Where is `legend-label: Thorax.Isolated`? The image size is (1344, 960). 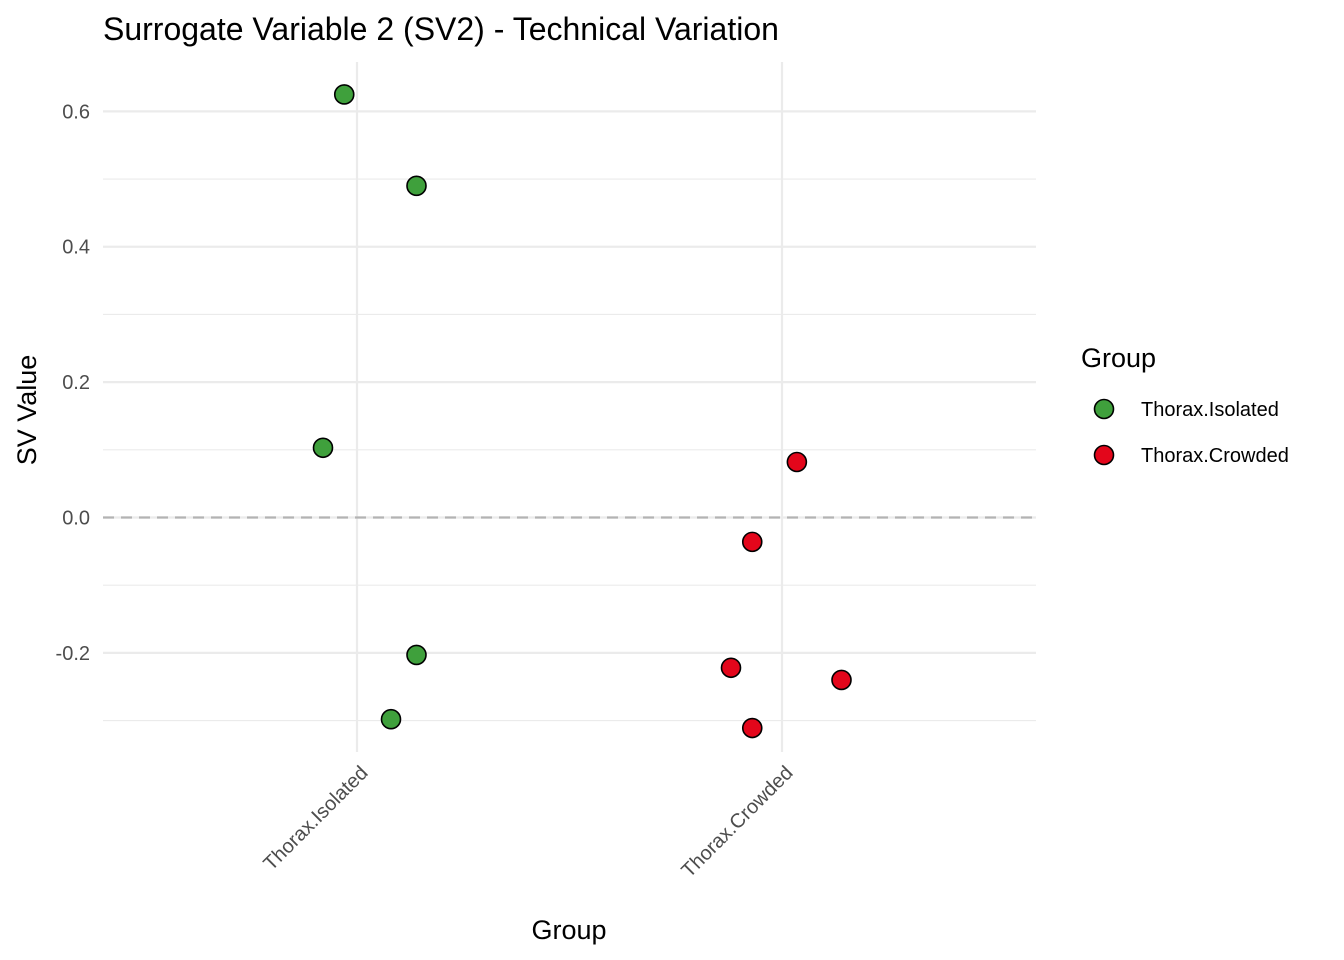 legend-label: Thorax.Isolated is located at coordinates (1210, 410).